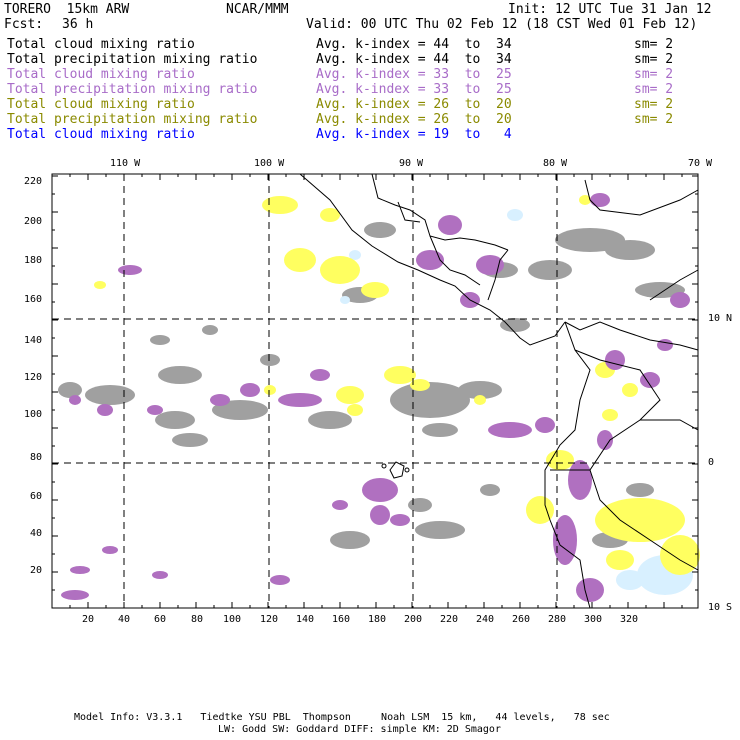 The height and width of the screenshot is (740, 740). I want to click on y-tick-label: 160, so click(33, 299).